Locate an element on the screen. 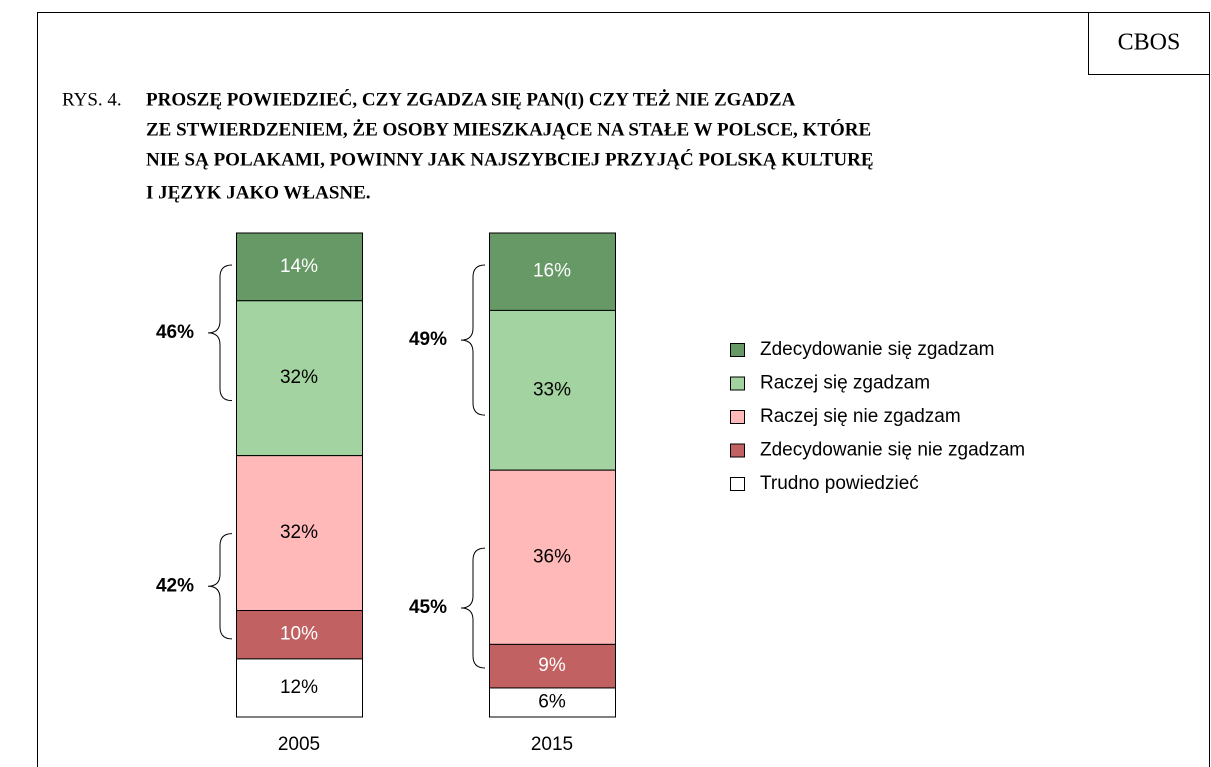 The image size is (1211, 767). source-box is located at coordinates (1149, 43).